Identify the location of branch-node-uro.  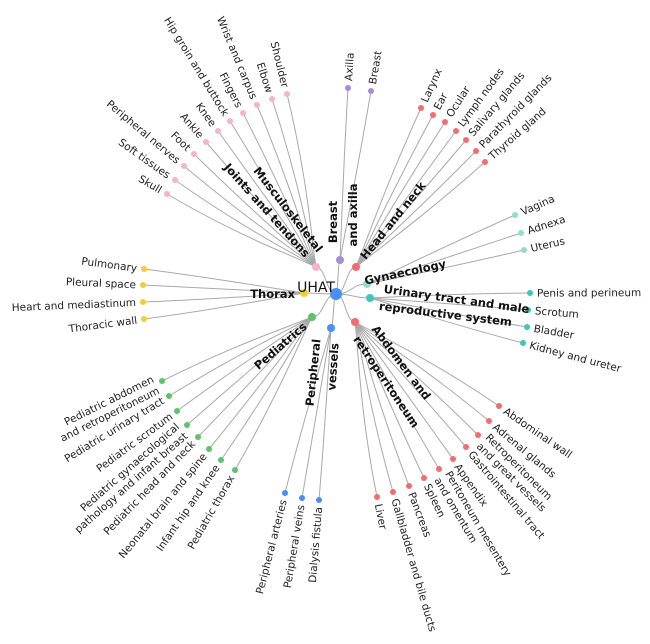
(370, 298).